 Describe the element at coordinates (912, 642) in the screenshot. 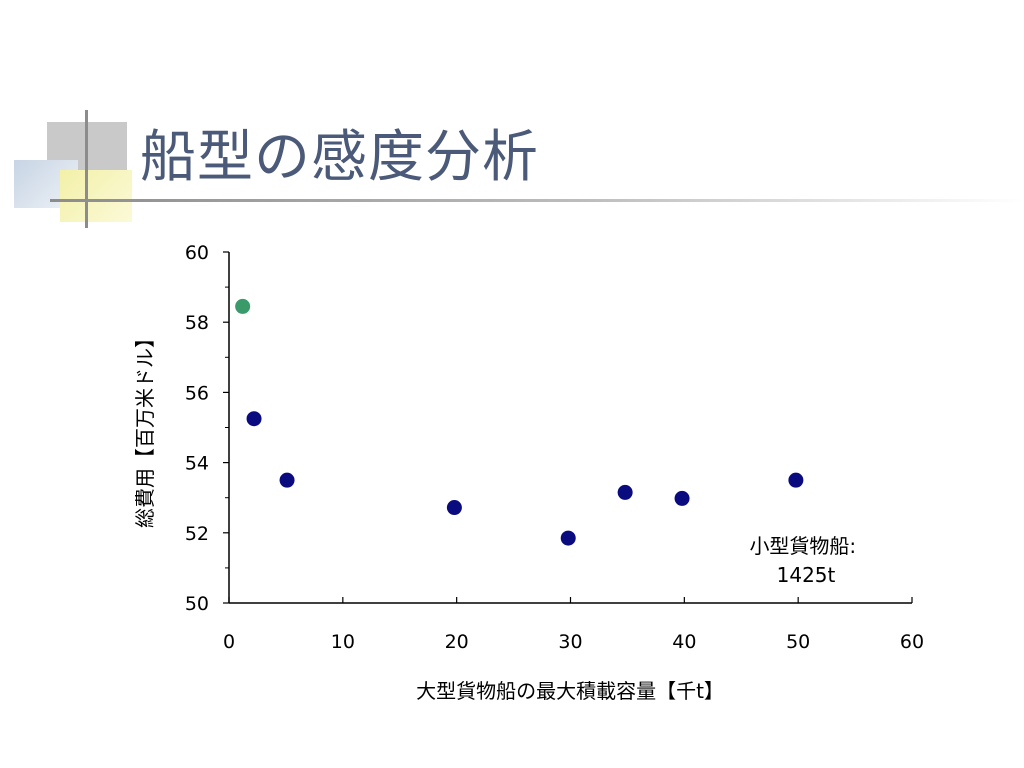

I see `x-tick-label: 60` at that location.